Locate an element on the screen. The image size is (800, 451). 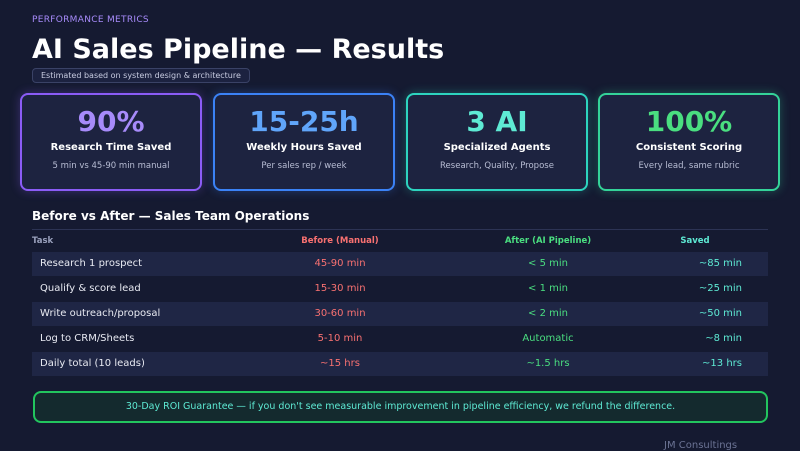
metric-sub: Research, Quality, Propose is located at coordinates (497, 166).